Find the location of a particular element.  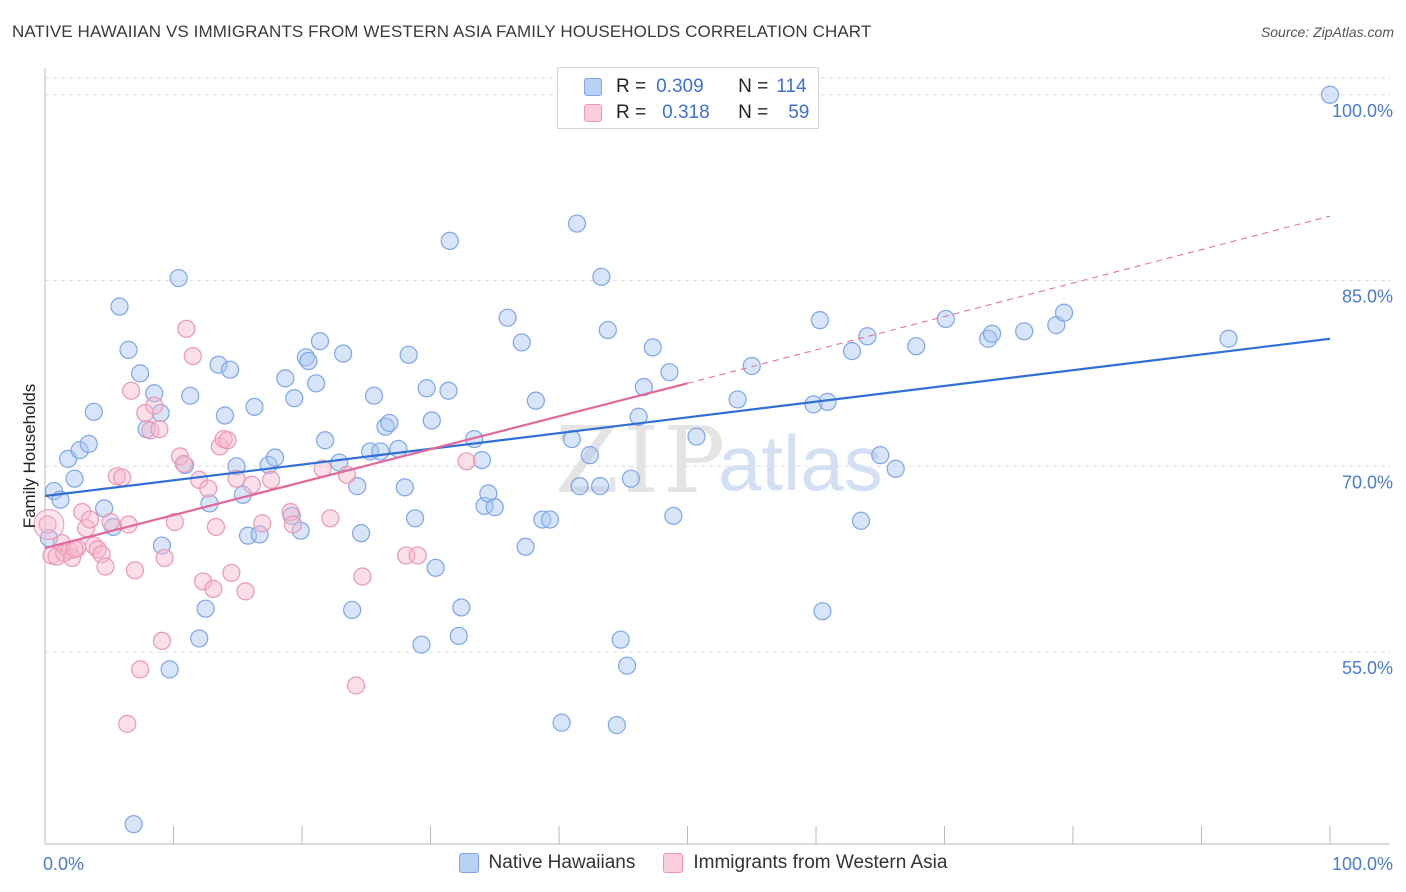

legend-row-blue: R = 0.309 N = 114 is located at coordinates (695, 87).